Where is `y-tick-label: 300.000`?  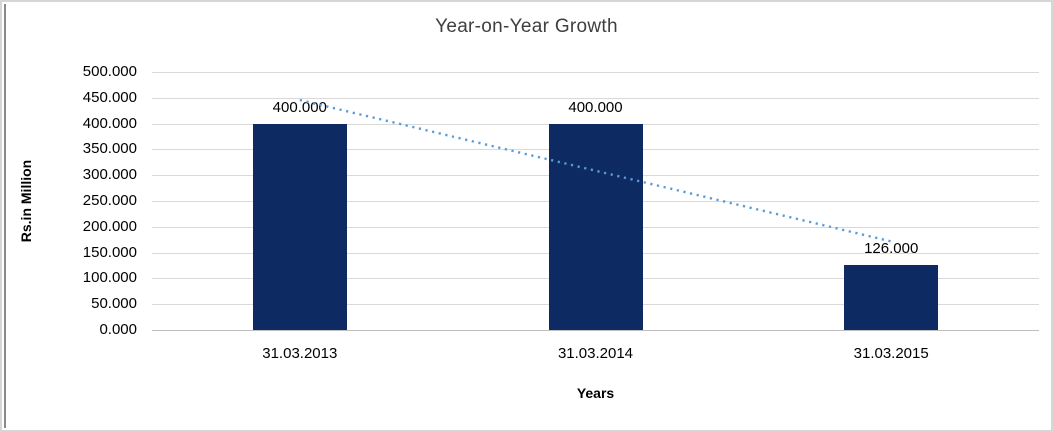 y-tick-label: 300.000 is located at coordinates (109, 175).